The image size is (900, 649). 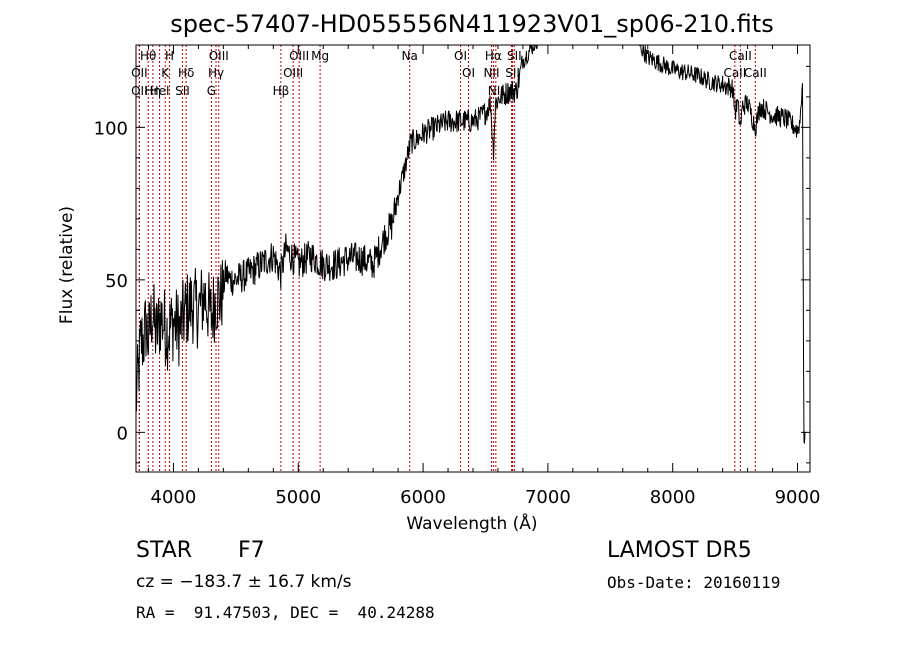 What do you see at coordinates (244, 582) in the screenshot?
I see `redshift-velocity: cz = −183.7 ± 16.7 km/s` at bounding box center [244, 582].